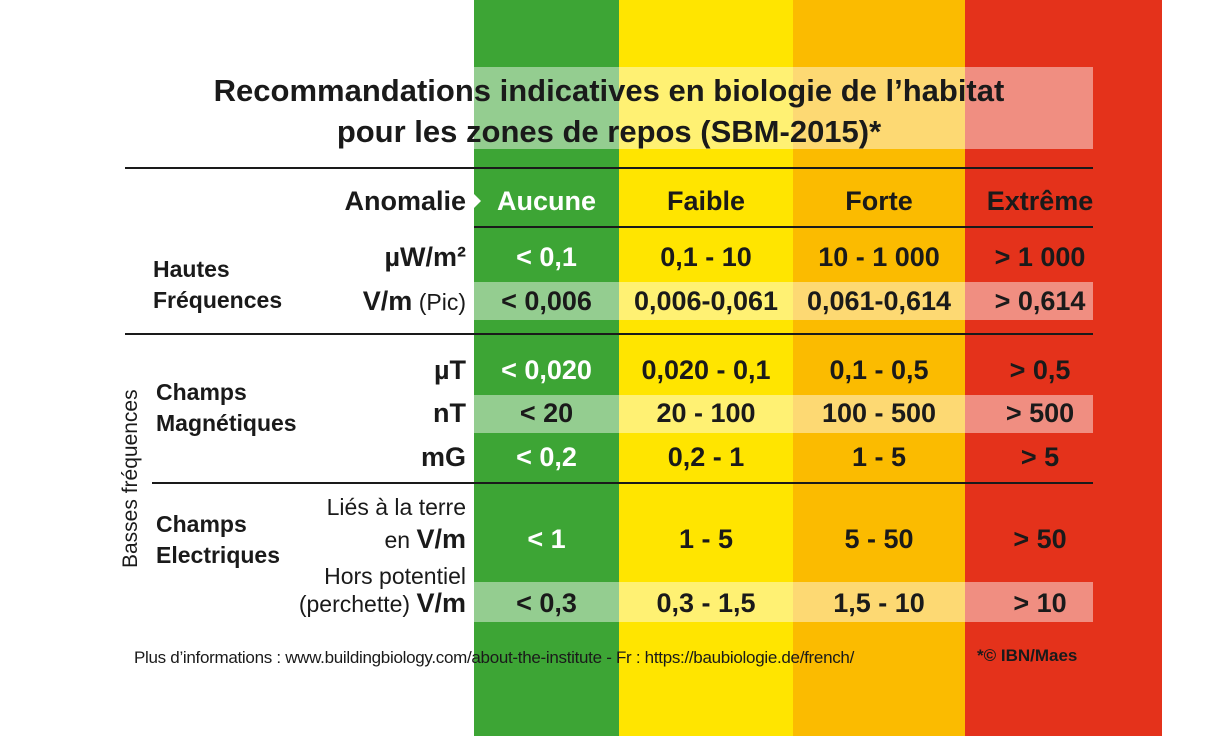  Describe the element at coordinates (783, 602) in the screenshot. I see `row-highlight-hors-potentiel` at that location.